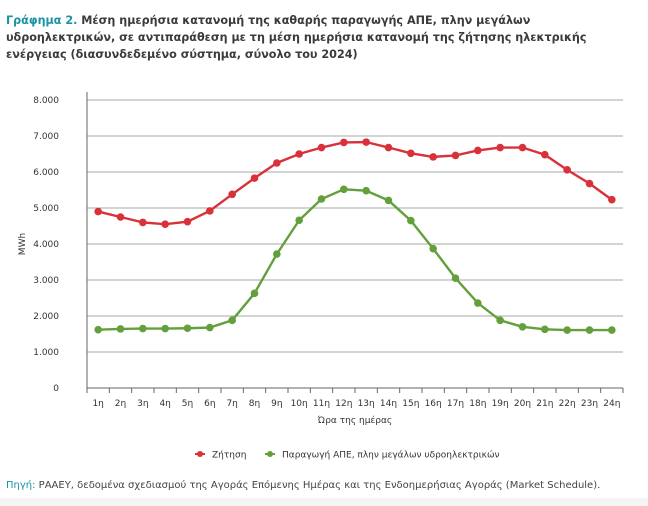 This screenshot has width=648, height=506. I want to click on x-tick-label: 12η, so click(343, 404).